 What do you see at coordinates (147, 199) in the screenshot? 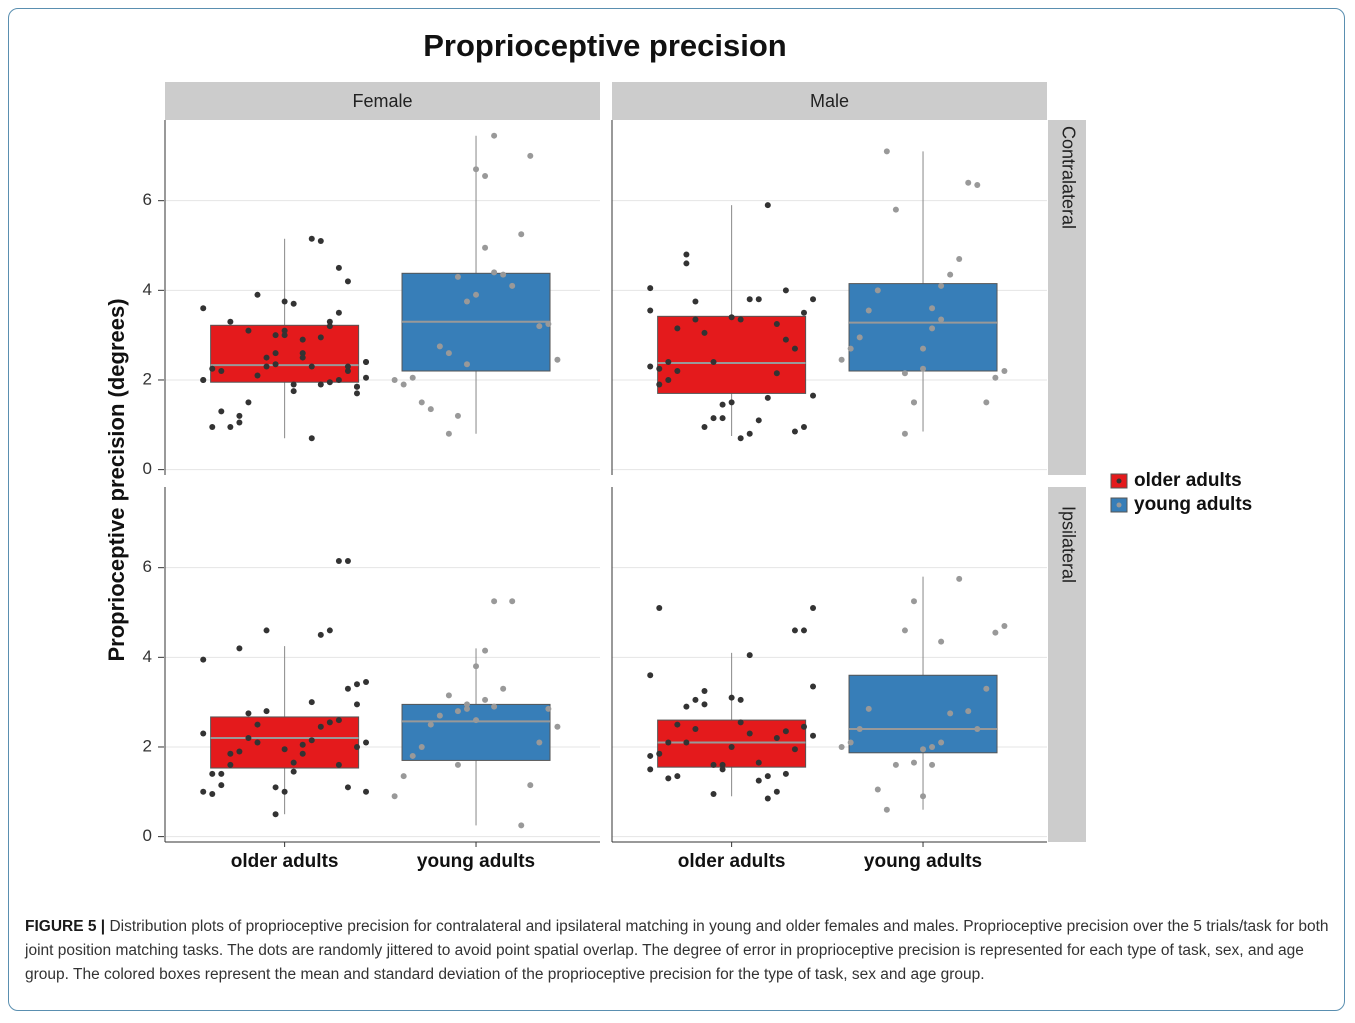
I see `y-tick-label: 6` at bounding box center [147, 199].